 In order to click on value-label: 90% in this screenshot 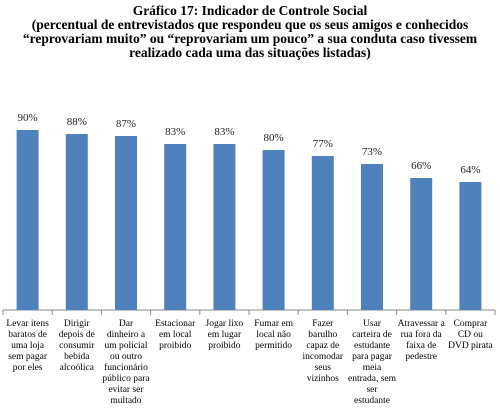, I will do `click(28, 118)`.